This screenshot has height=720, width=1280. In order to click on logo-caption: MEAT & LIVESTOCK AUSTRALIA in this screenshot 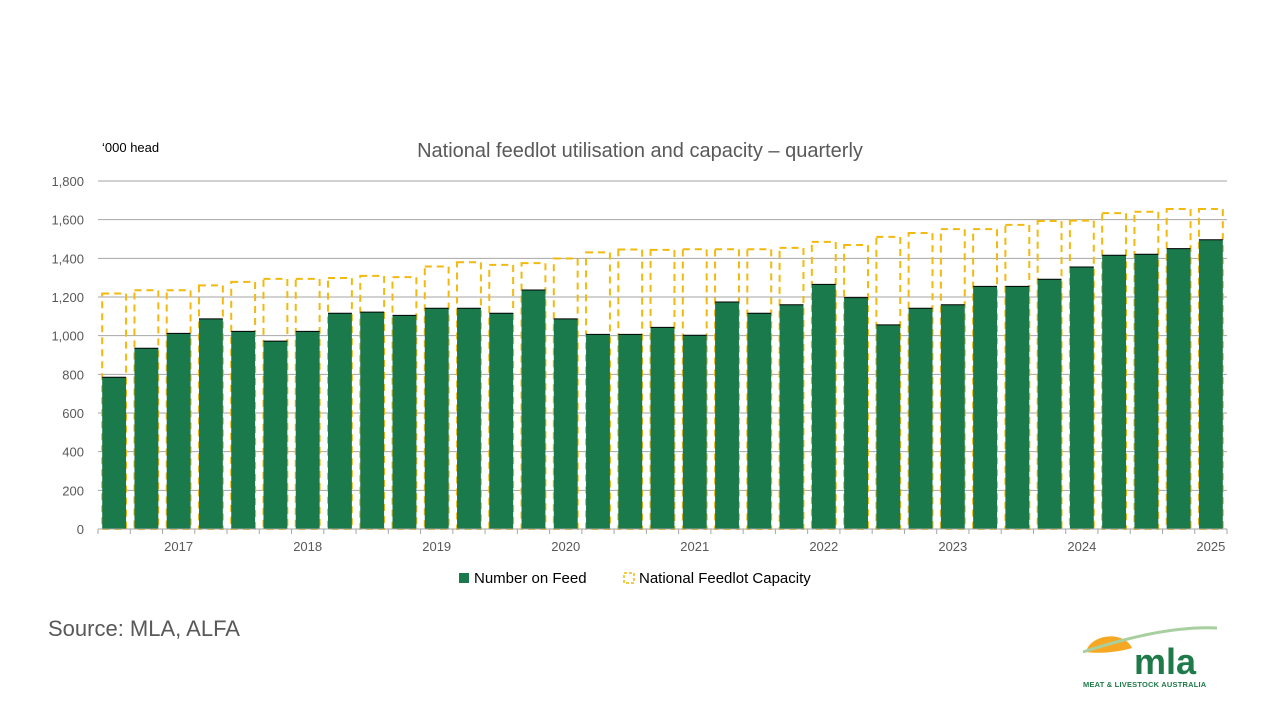, I will do `click(1145, 684)`.